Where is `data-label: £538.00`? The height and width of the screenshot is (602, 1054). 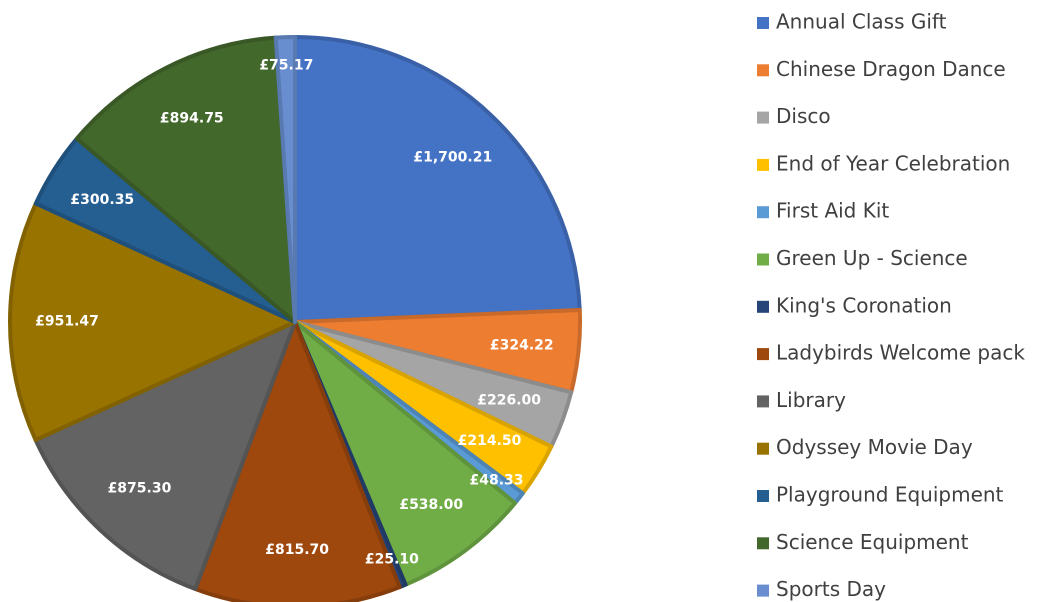 data-label: £538.00 is located at coordinates (431, 505).